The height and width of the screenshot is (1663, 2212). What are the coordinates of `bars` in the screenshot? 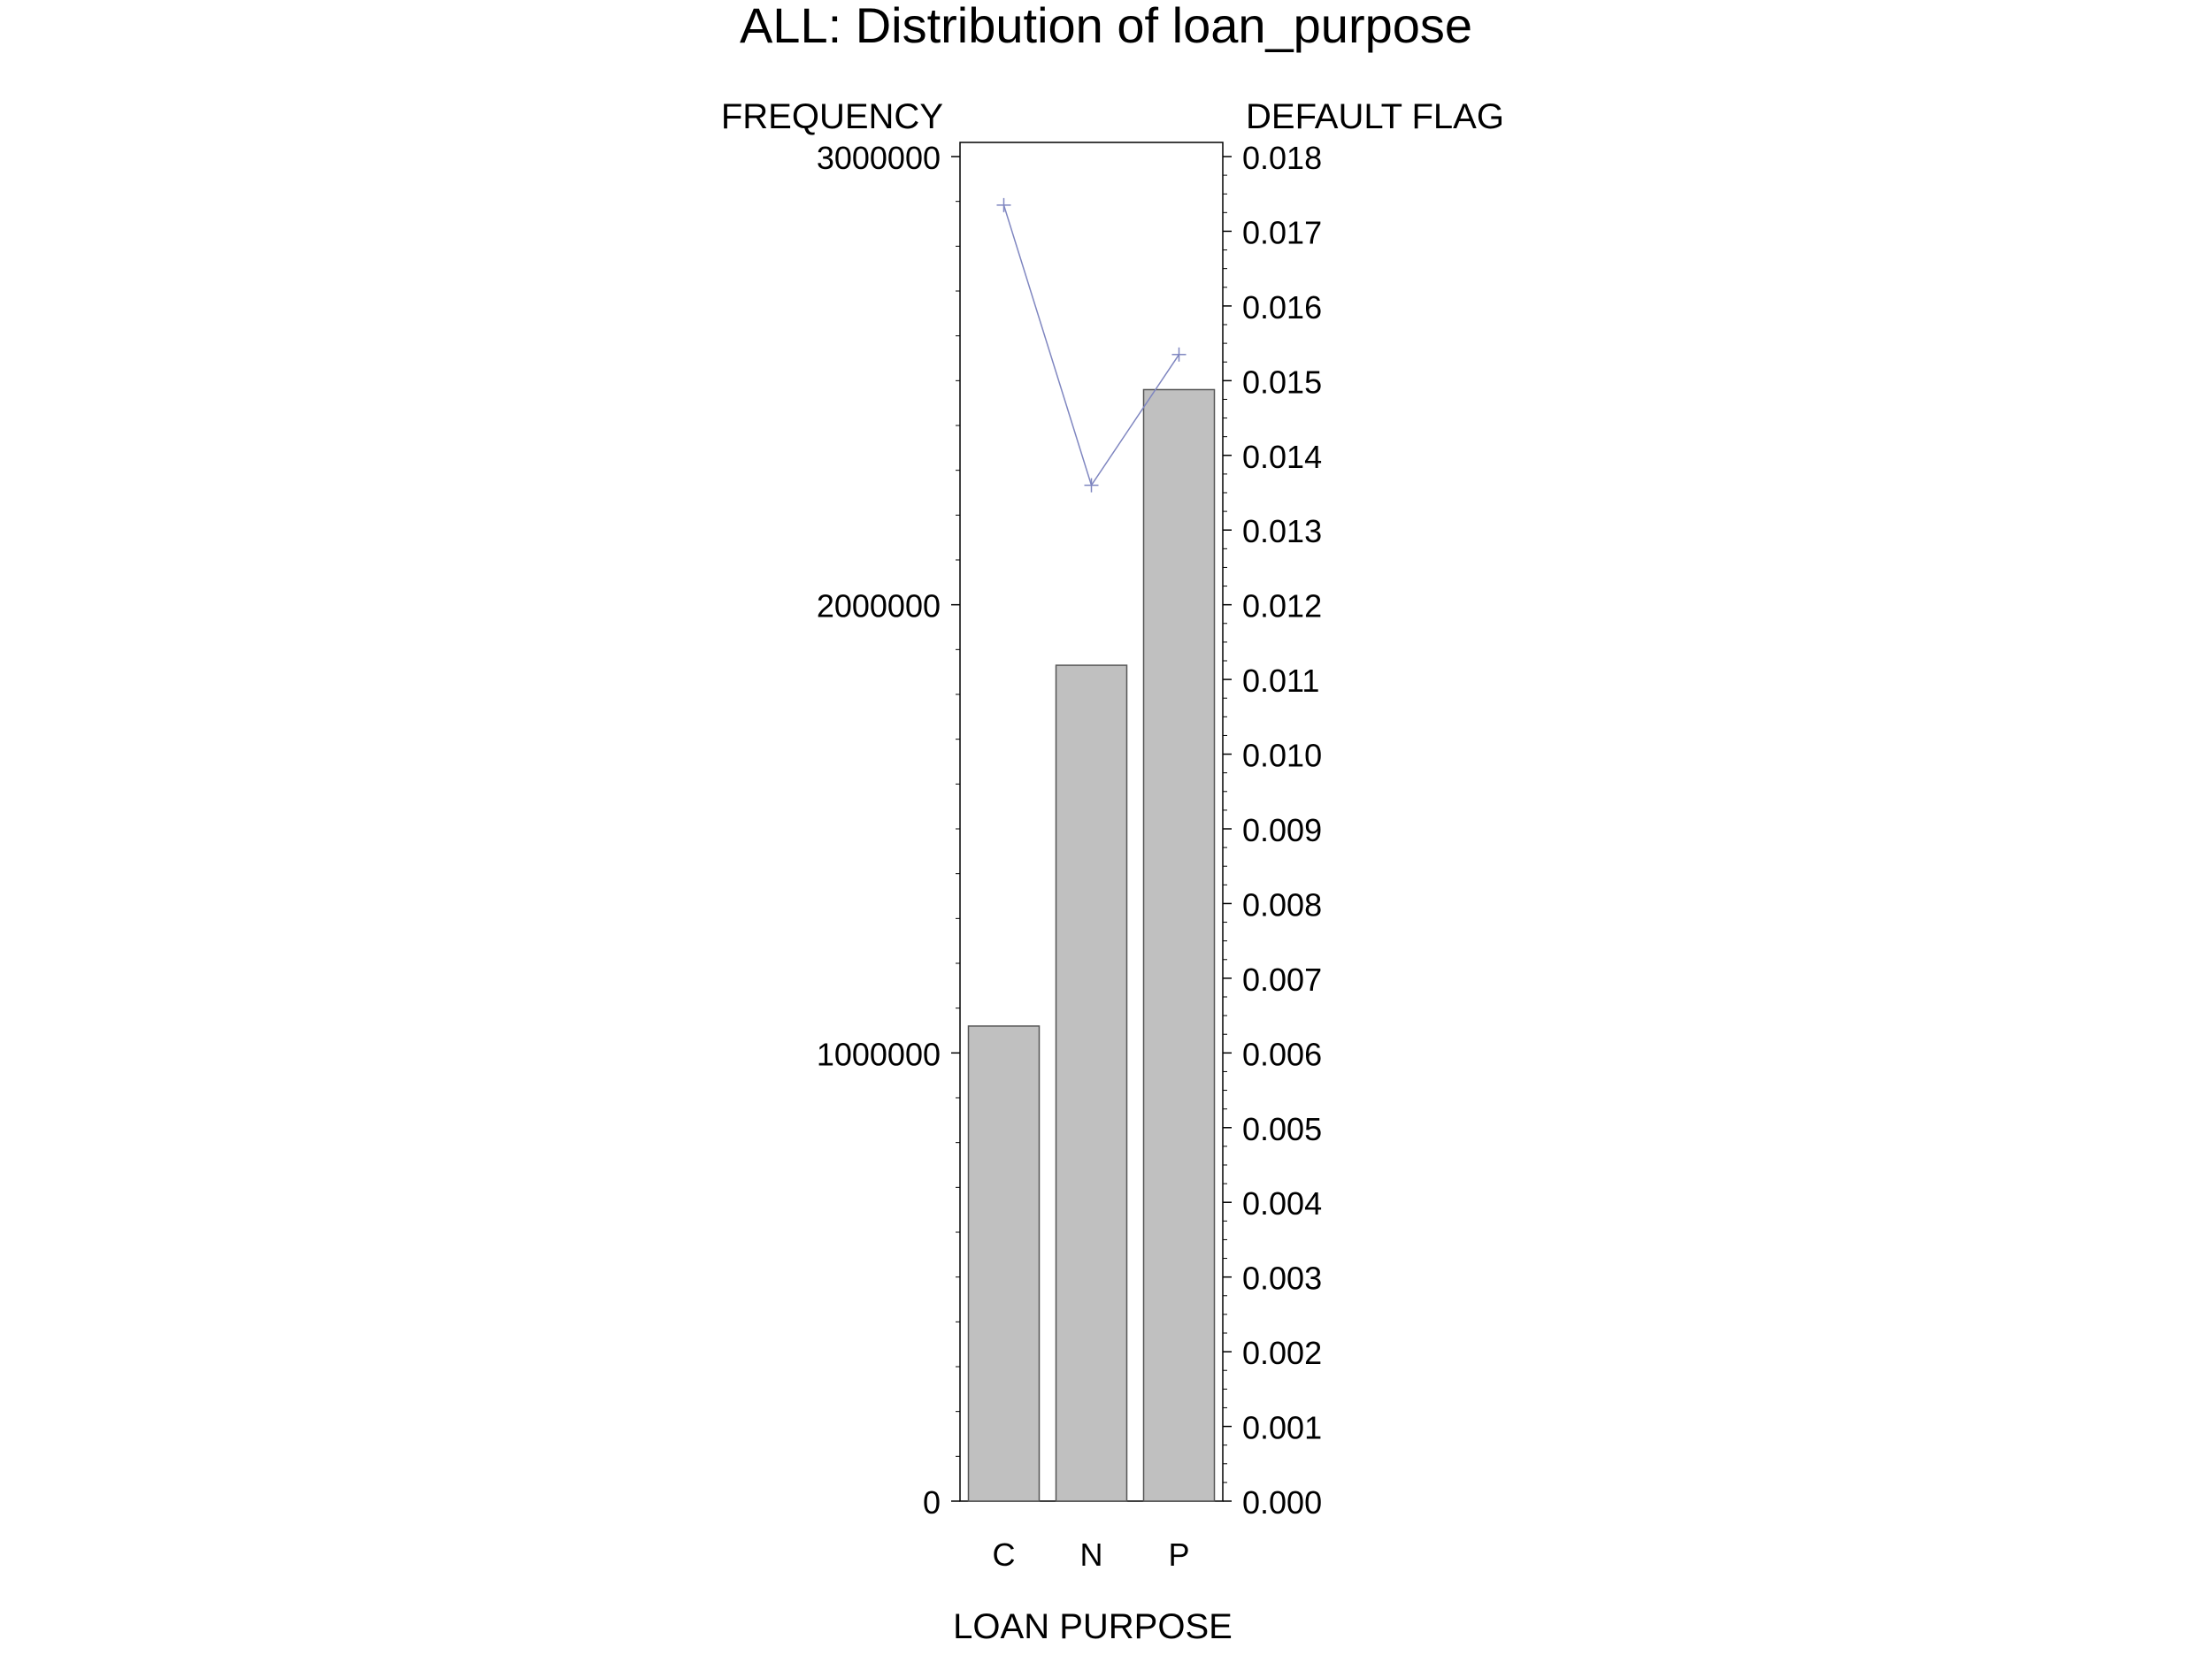 It's located at (1091, 945).